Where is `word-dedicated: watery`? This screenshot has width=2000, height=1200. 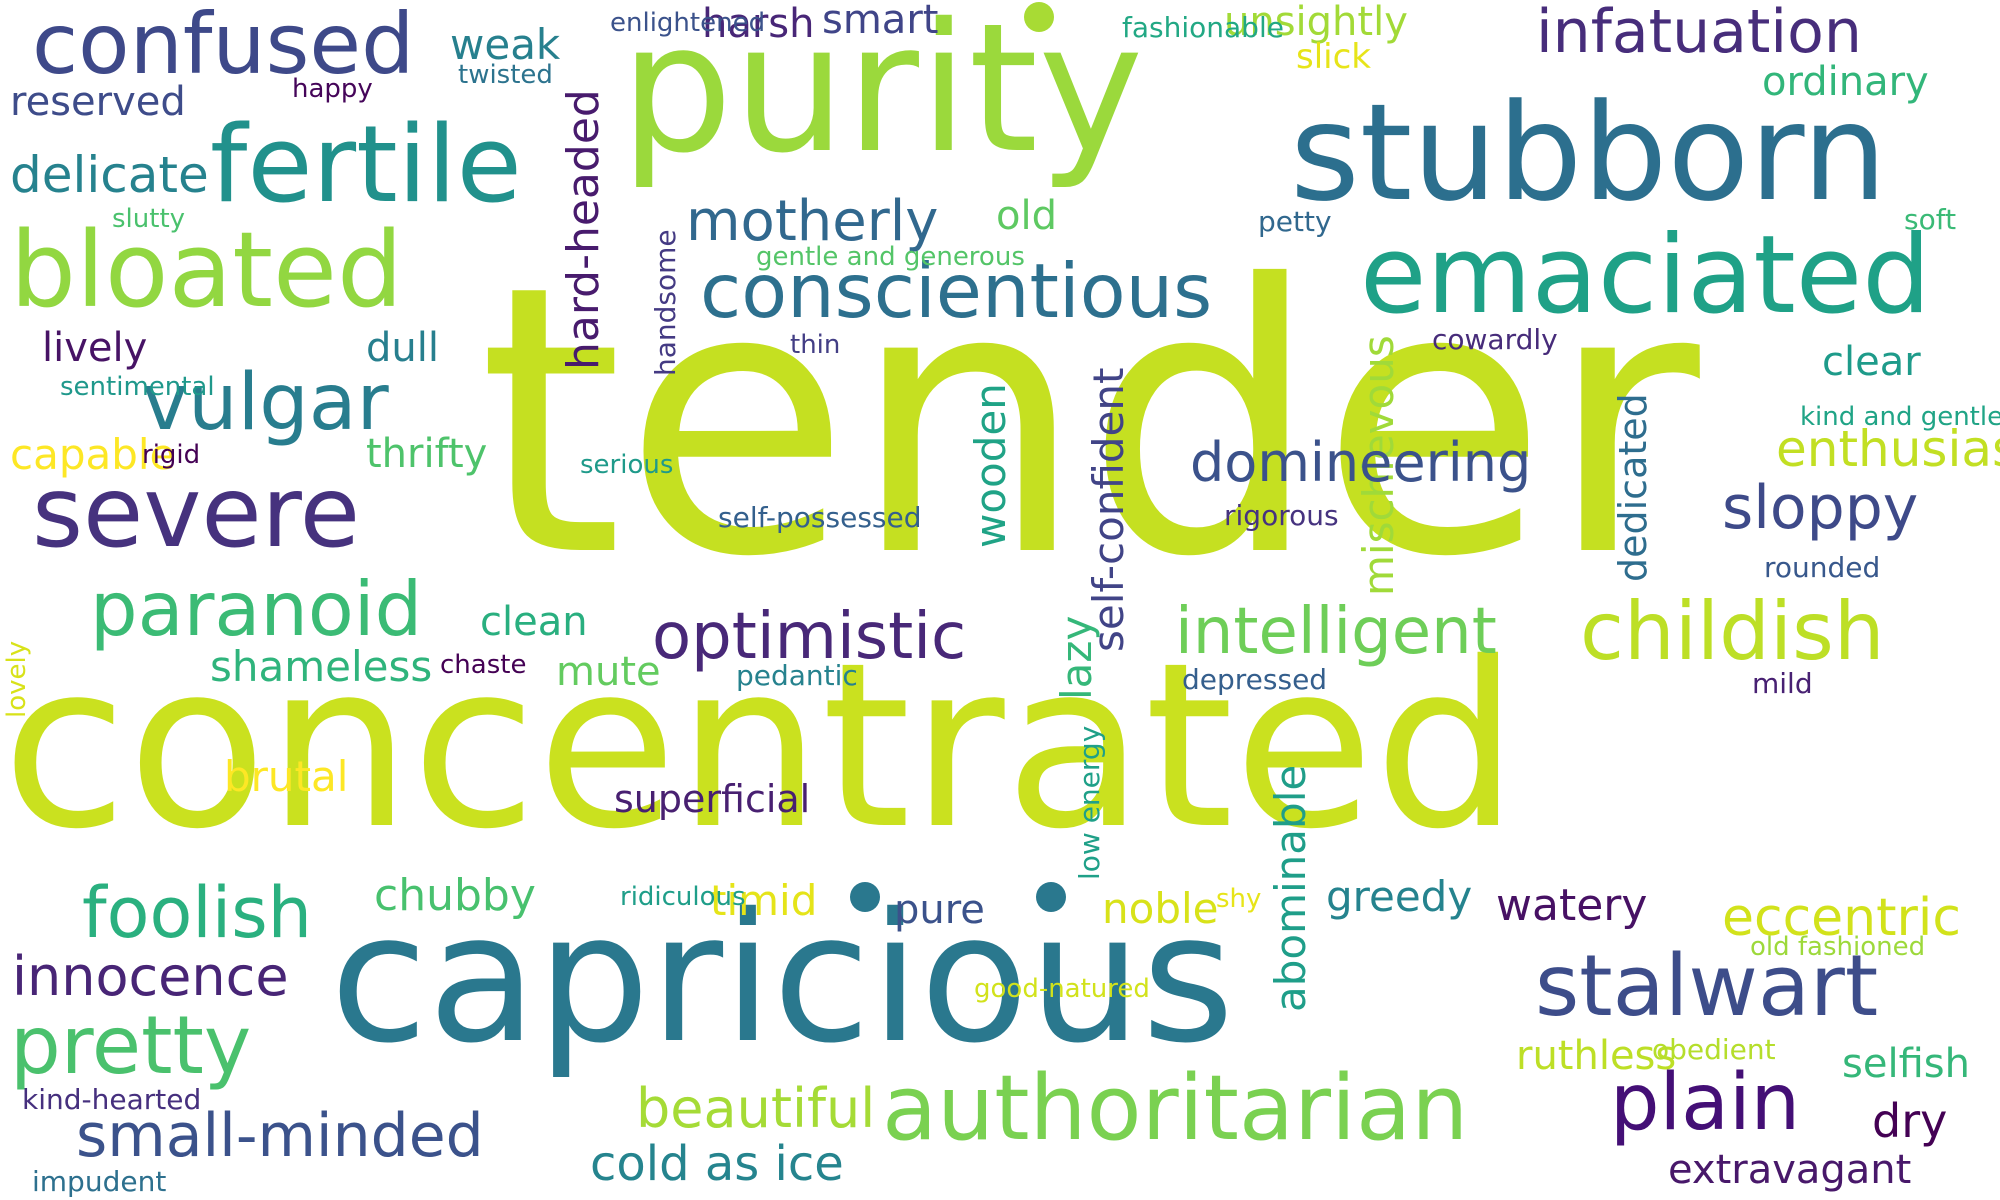
word-dedicated: watery is located at coordinates (1572, 905).